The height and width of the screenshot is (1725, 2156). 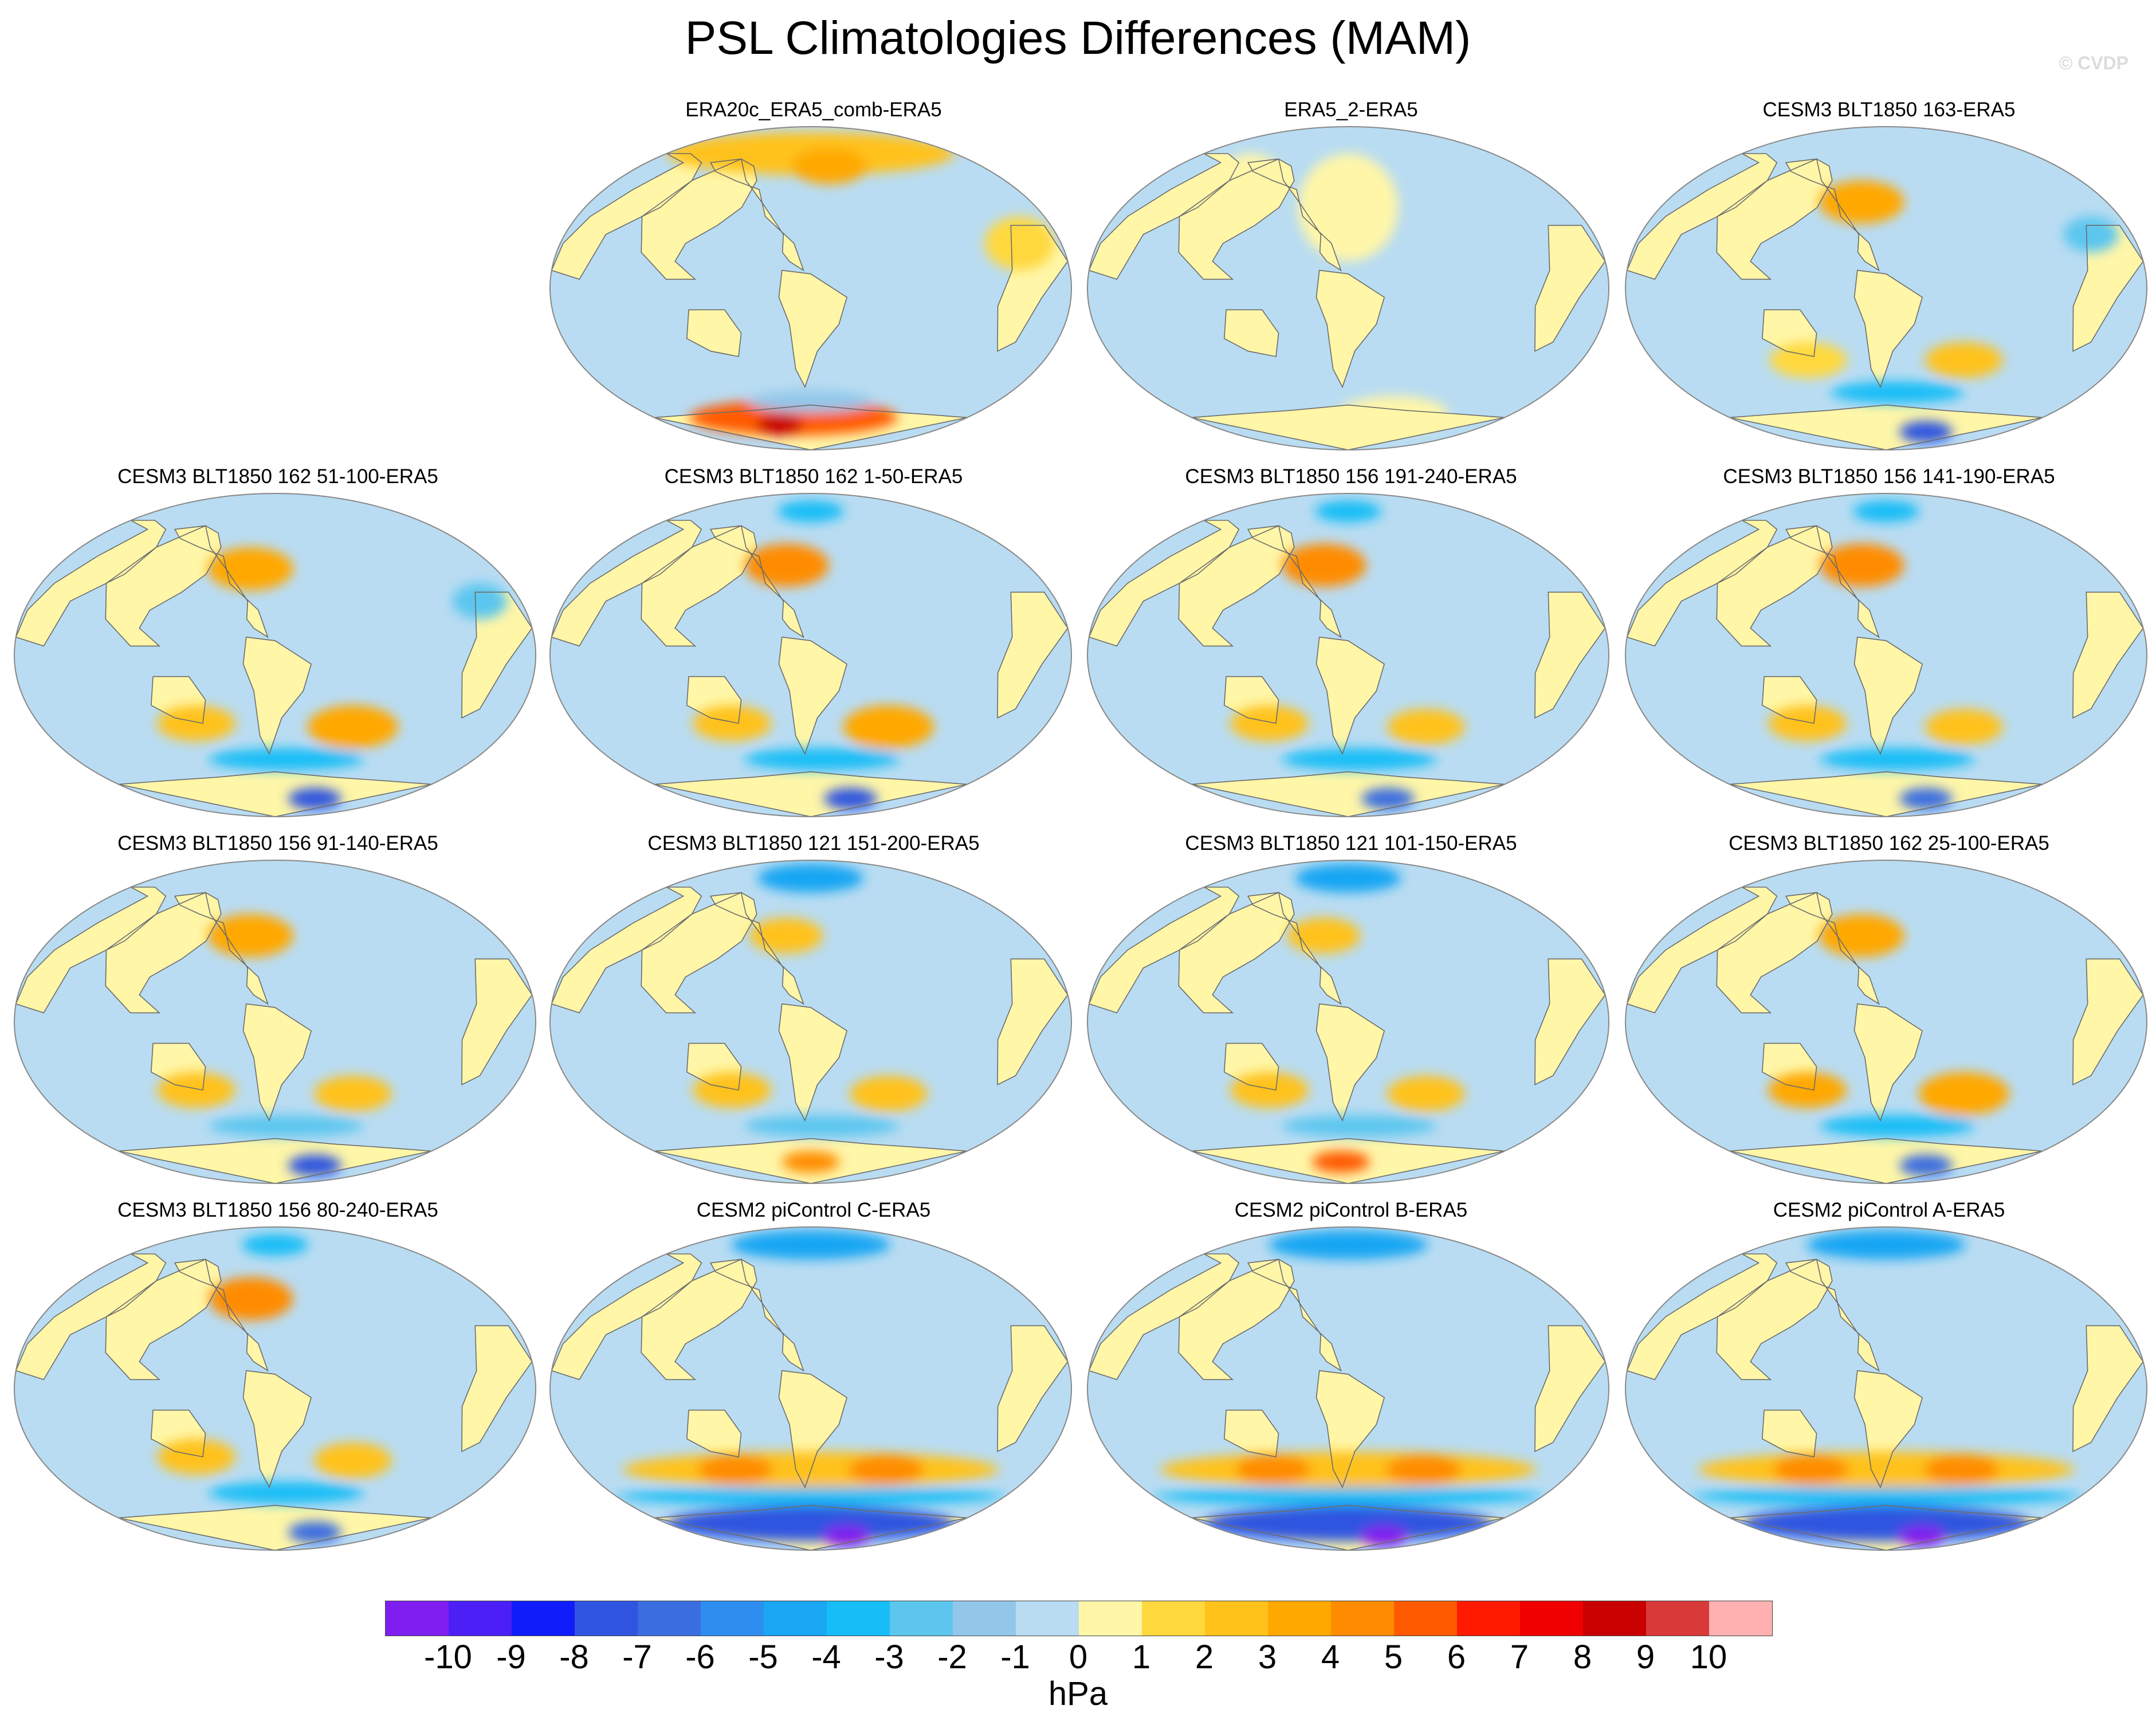 What do you see at coordinates (1078, 1658) in the screenshot?
I see `colorbar-ticks: -10 -9 -8 -7 -6 -5 -4 -3 -2 -1 0 1 2 3 4 5 6 7 8 9 10` at bounding box center [1078, 1658].